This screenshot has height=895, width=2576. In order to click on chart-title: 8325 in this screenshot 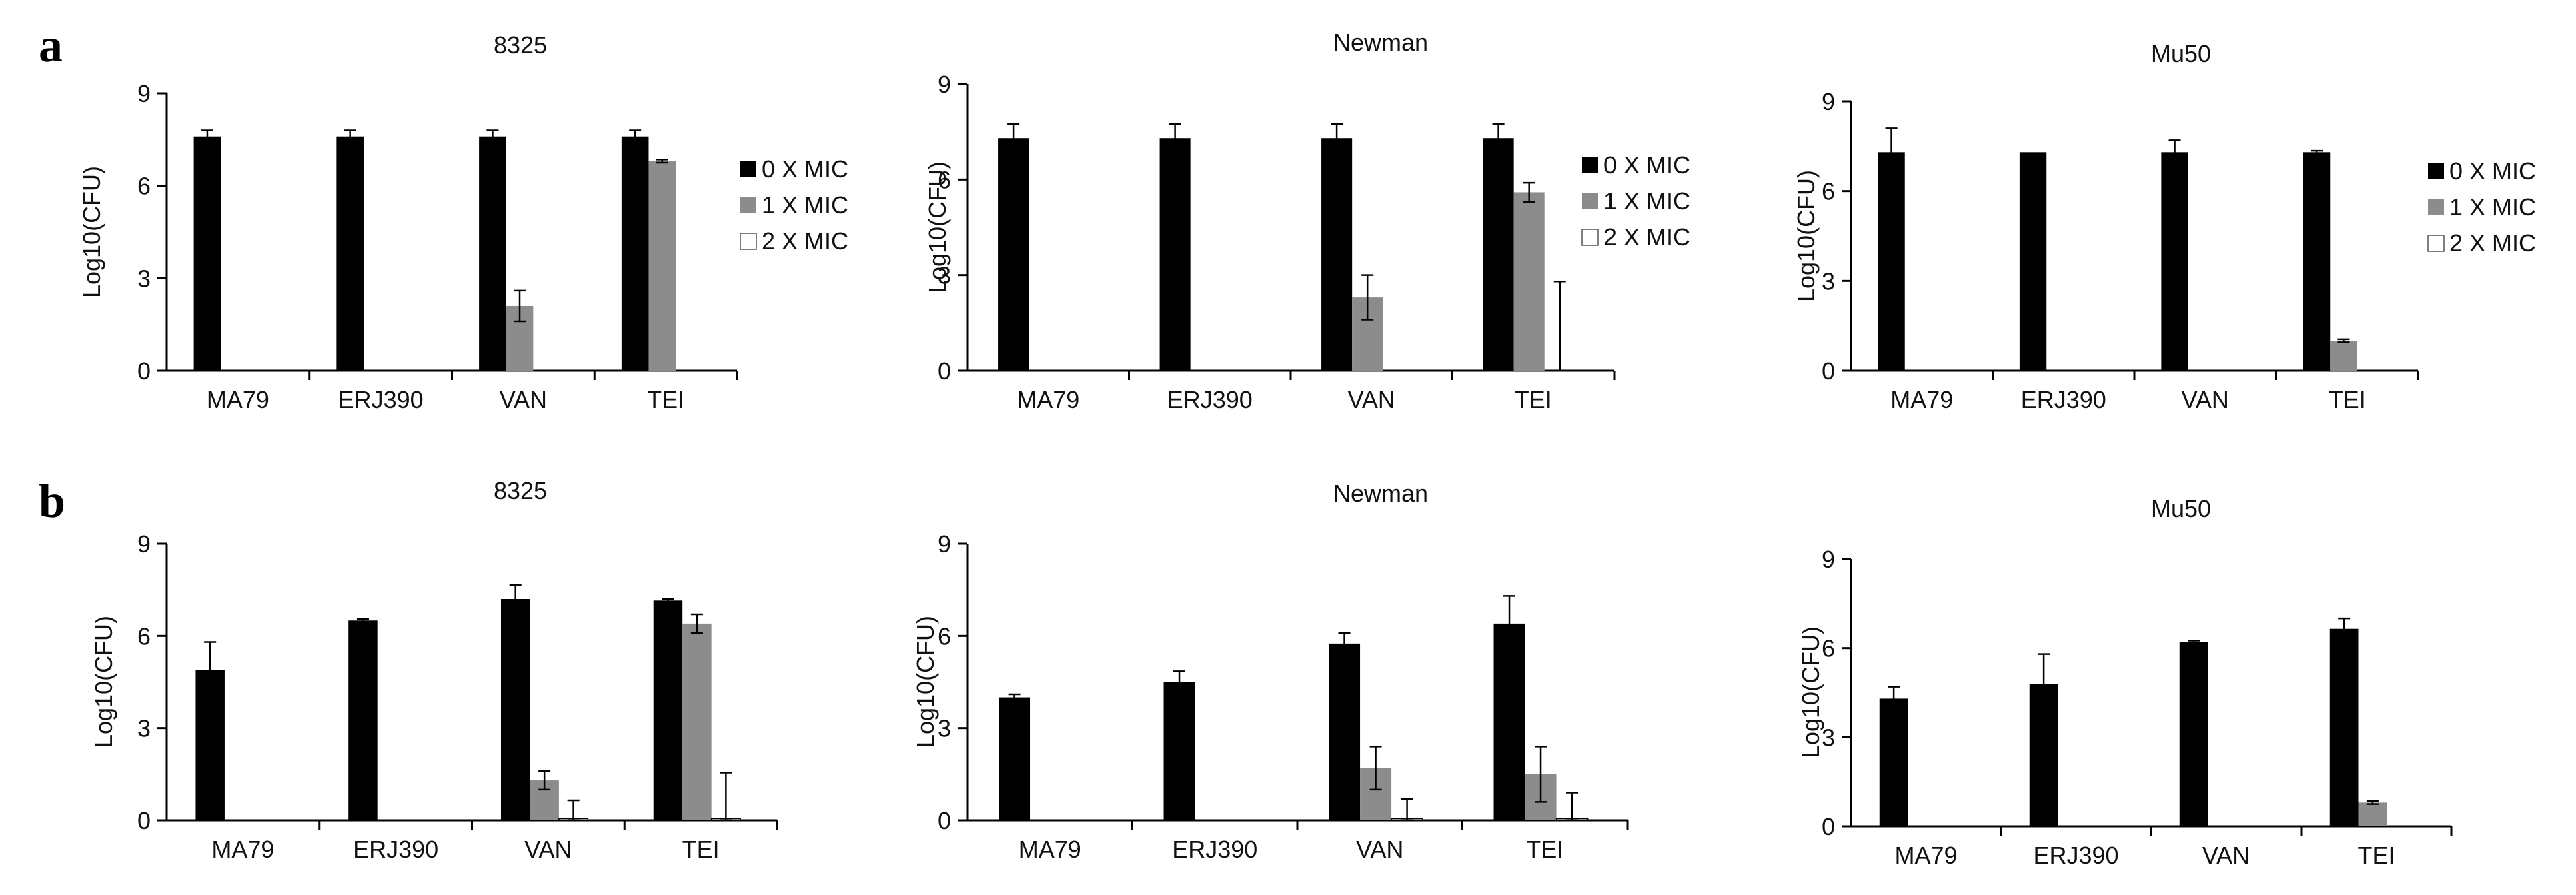, I will do `click(520, 45)`.